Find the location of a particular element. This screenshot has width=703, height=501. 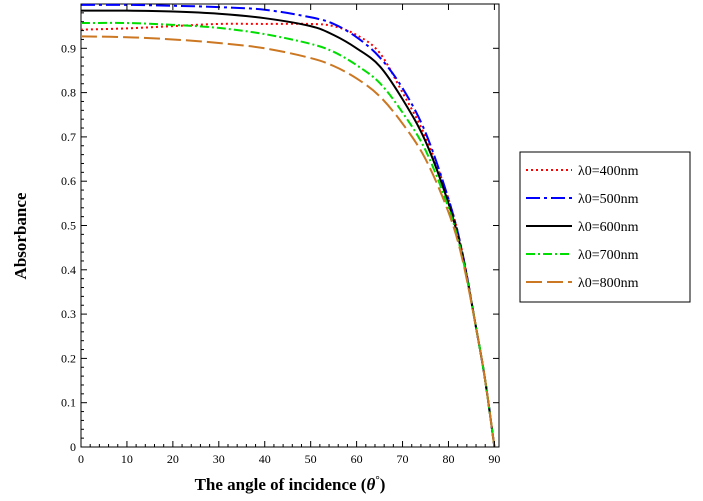

x-tick-label: 40 is located at coordinates (265, 459).